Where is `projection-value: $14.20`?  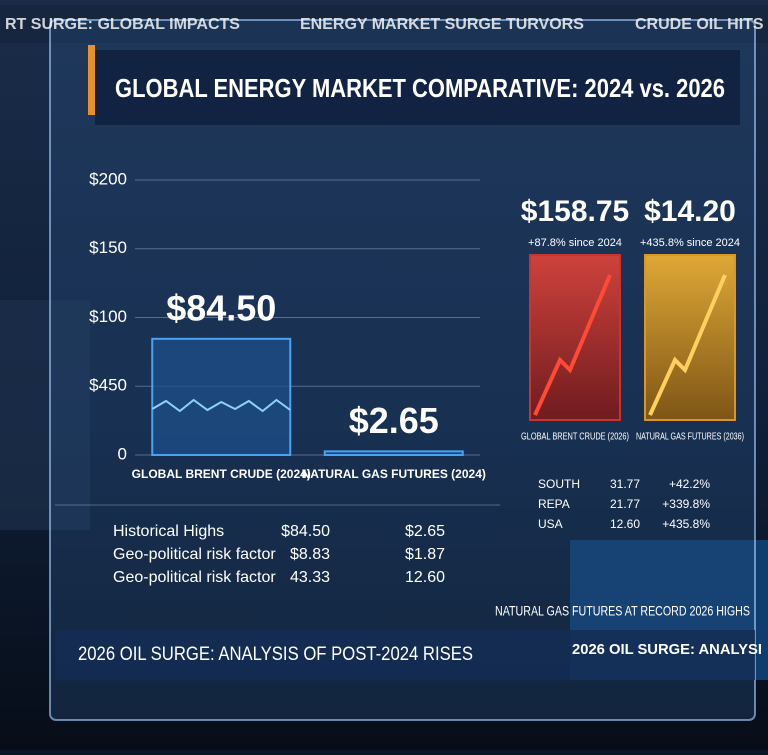
projection-value: $14.20 is located at coordinates (690, 211).